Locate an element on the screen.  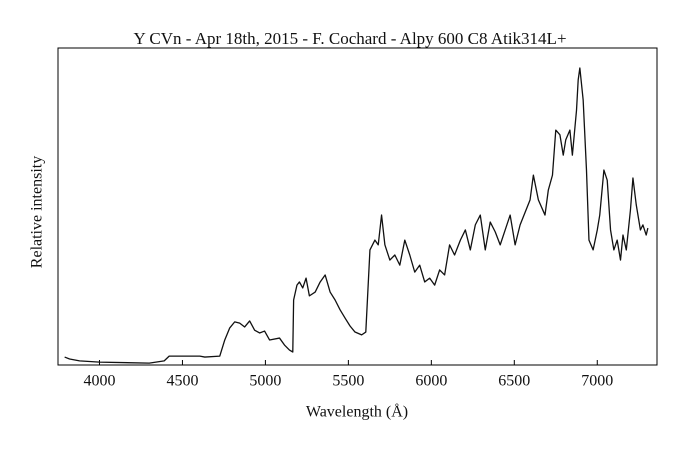
y-axis-label: Relative intensity is located at coordinates (37, 212).